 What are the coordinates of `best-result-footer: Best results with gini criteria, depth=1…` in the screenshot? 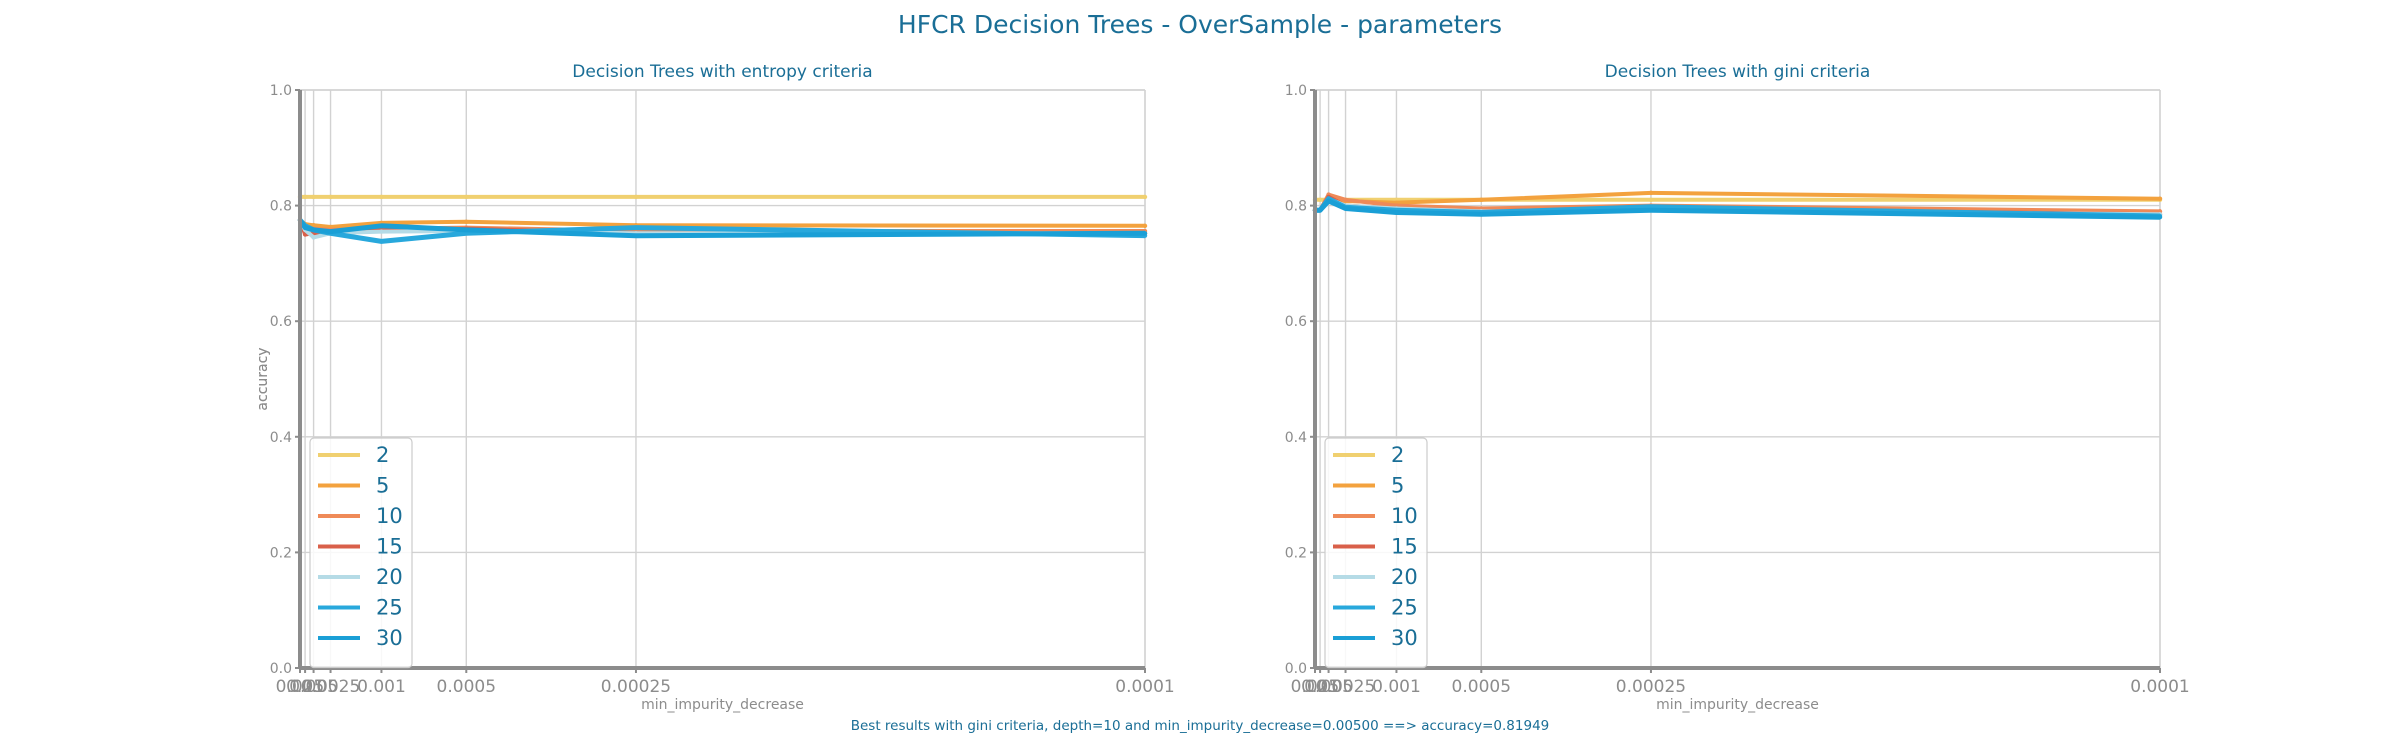 It's located at (1200, 726).